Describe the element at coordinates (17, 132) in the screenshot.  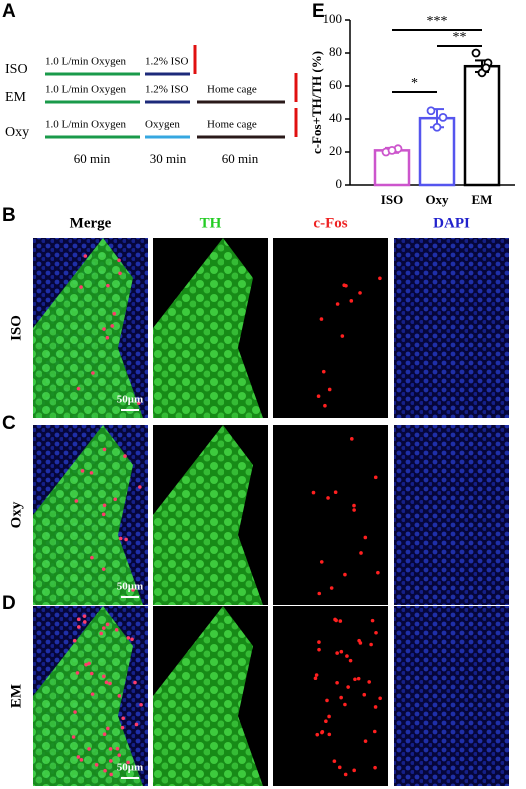
I see `protocol-row-label: Oxy` at that location.